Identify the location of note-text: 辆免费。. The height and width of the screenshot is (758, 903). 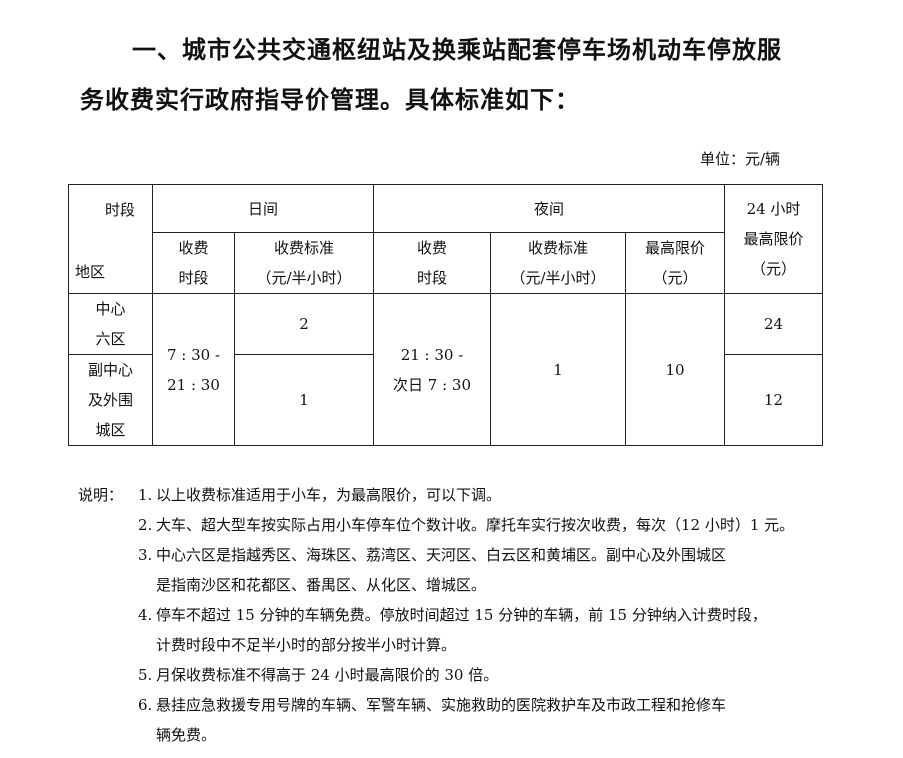
(186, 735).